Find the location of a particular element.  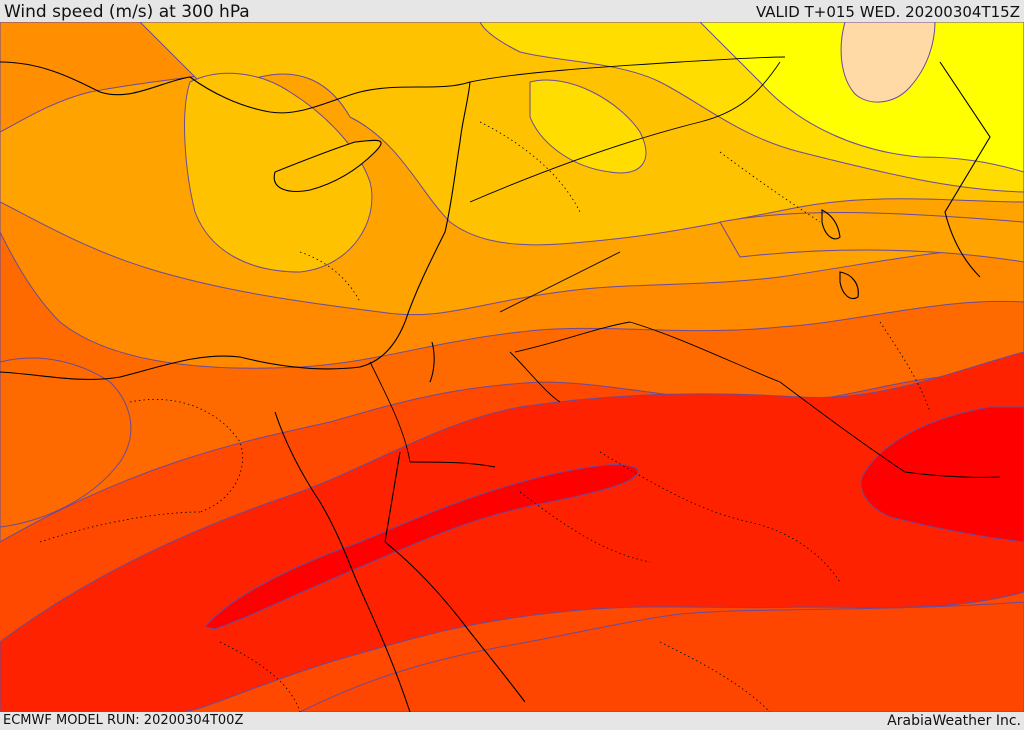

brand-label: ArabiaWeather Inc. is located at coordinates (954, 721).